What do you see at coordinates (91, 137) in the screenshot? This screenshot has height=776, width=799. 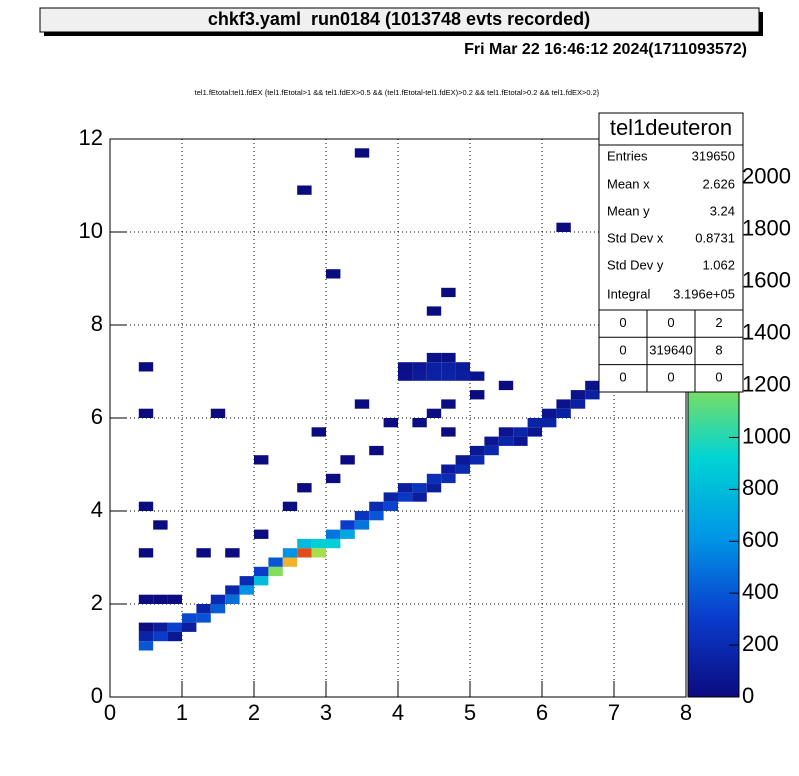 I see `y-tick-label: 12` at bounding box center [91, 137].